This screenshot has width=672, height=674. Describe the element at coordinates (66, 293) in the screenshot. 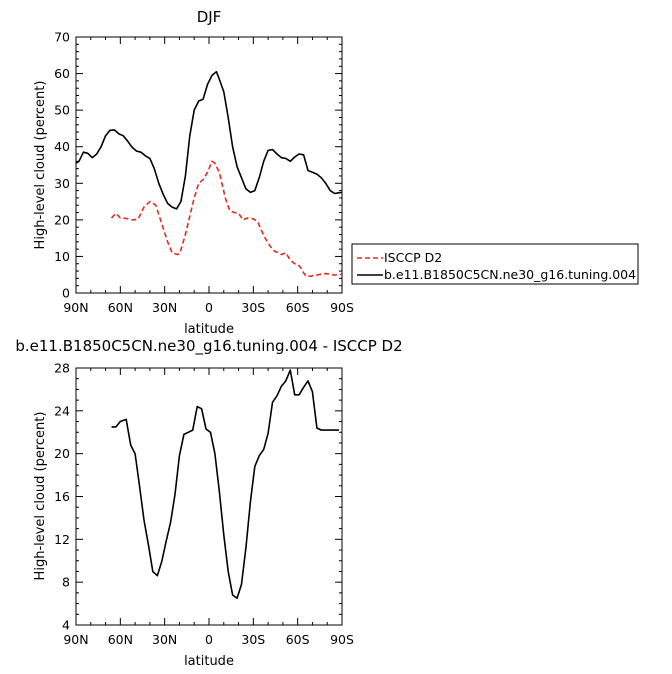

I see `top-ytick-label: 0` at that location.